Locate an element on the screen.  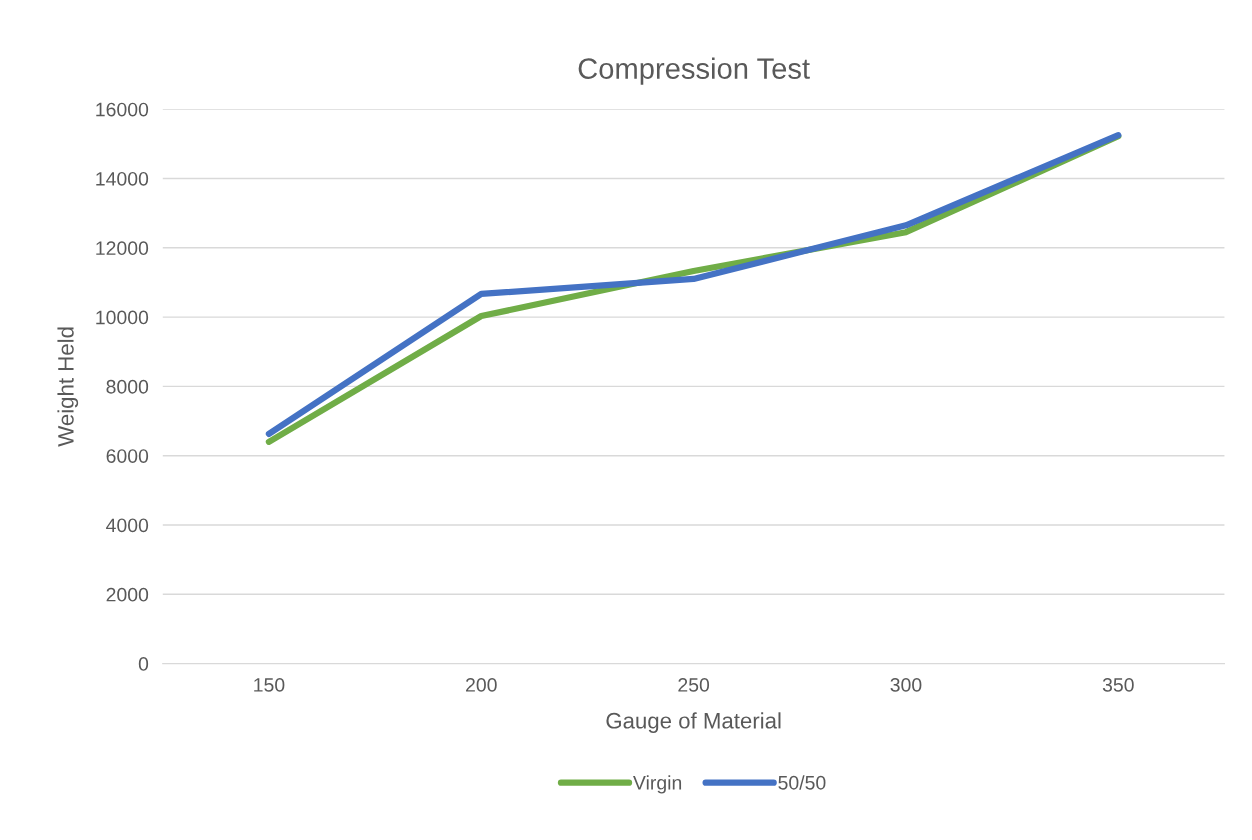
y-tick-label: 12000 is located at coordinates (122, 248).